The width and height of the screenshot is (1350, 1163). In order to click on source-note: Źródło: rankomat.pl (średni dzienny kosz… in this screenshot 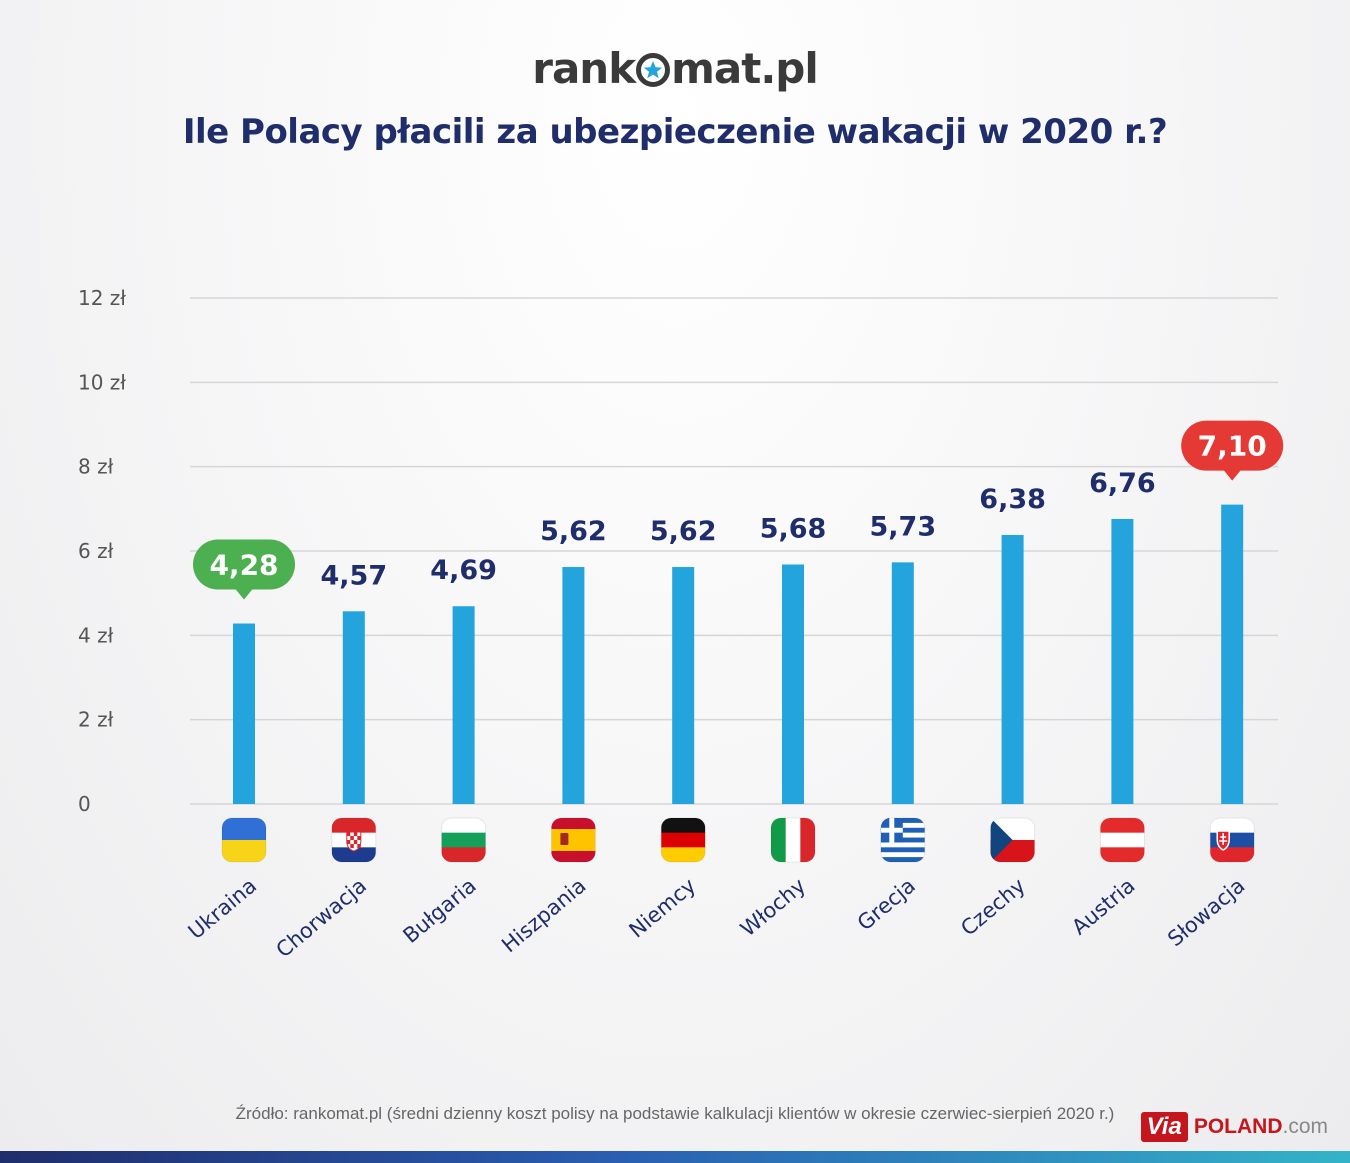, I will do `click(675, 1113)`.